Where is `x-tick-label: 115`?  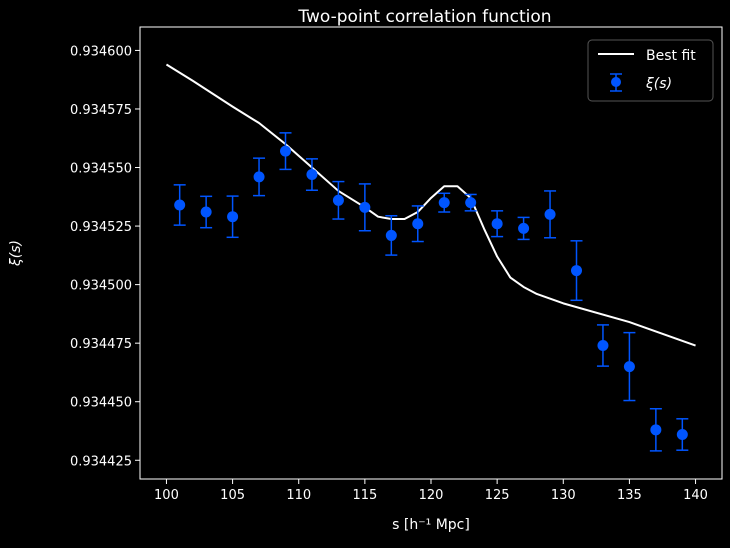 x-tick-label: 115 is located at coordinates (364, 495).